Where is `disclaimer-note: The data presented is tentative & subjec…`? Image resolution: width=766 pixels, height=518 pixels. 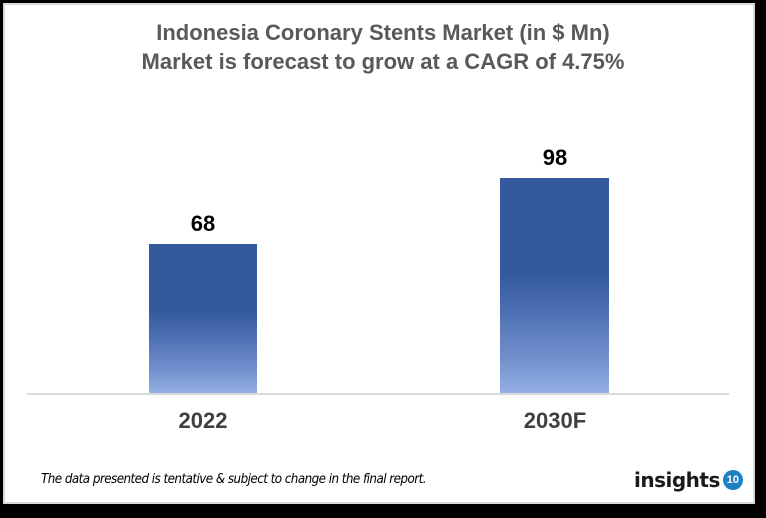
disclaimer-note: The data presented is tentative & subjec… is located at coordinates (234, 479).